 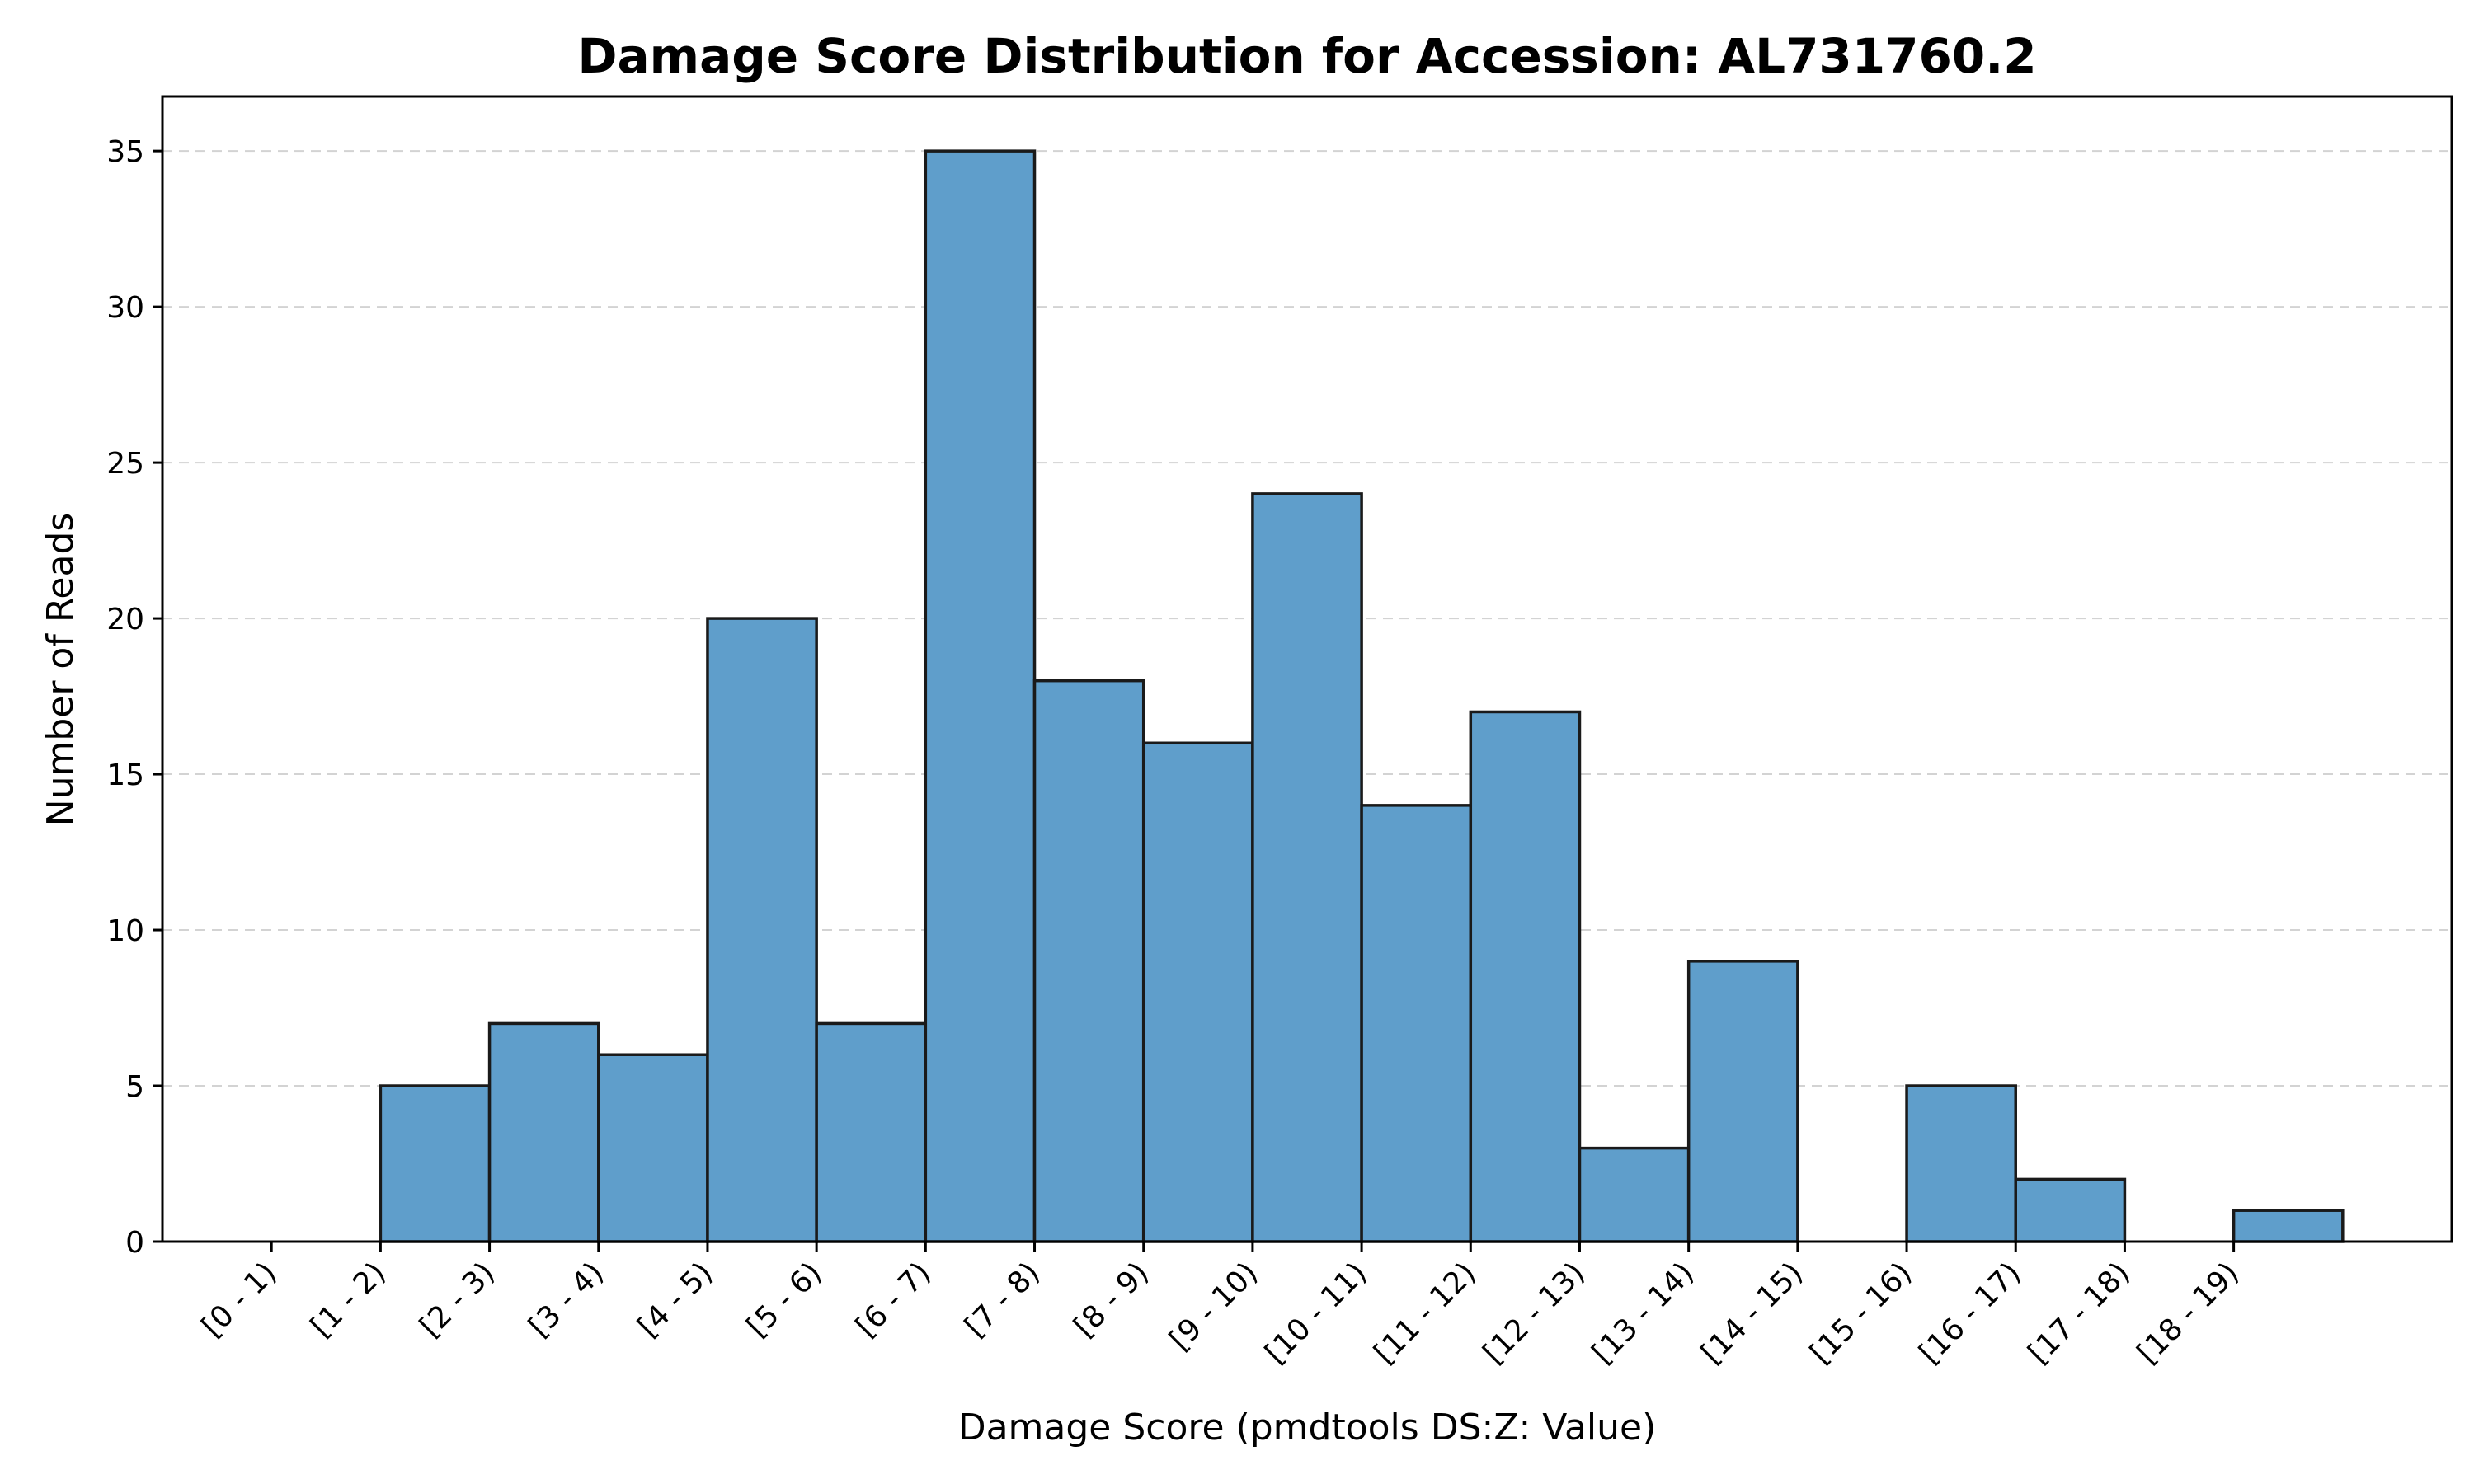 What do you see at coordinates (2188, 1313) in the screenshot?
I see `x-tick-label: [18 - 19)` at bounding box center [2188, 1313].